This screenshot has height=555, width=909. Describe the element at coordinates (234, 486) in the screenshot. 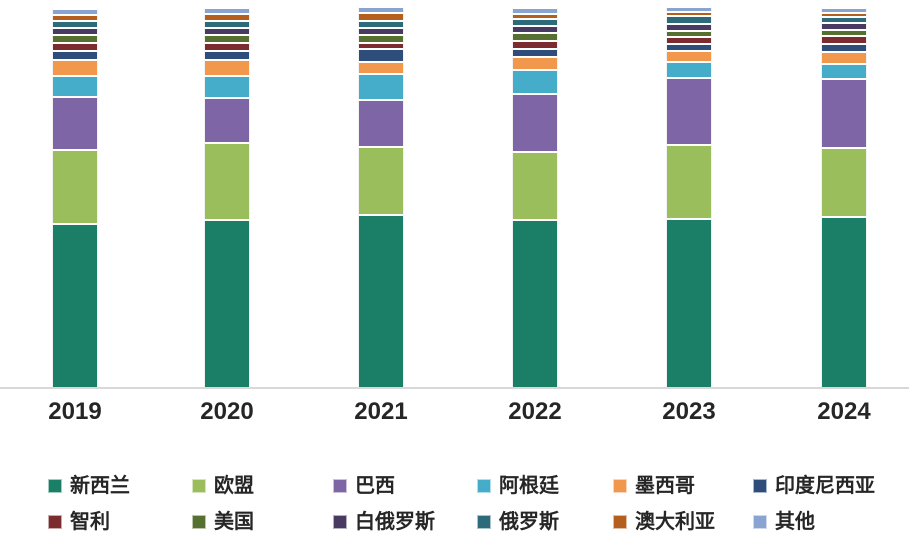

I see `legend-label: 欧盟` at that location.